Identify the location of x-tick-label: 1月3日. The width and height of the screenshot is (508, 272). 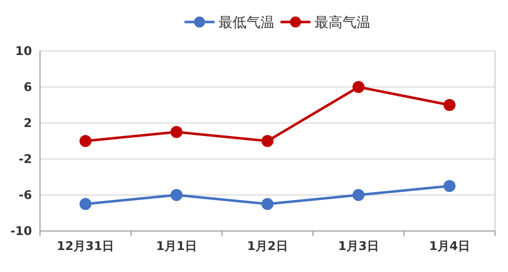
(358, 246).